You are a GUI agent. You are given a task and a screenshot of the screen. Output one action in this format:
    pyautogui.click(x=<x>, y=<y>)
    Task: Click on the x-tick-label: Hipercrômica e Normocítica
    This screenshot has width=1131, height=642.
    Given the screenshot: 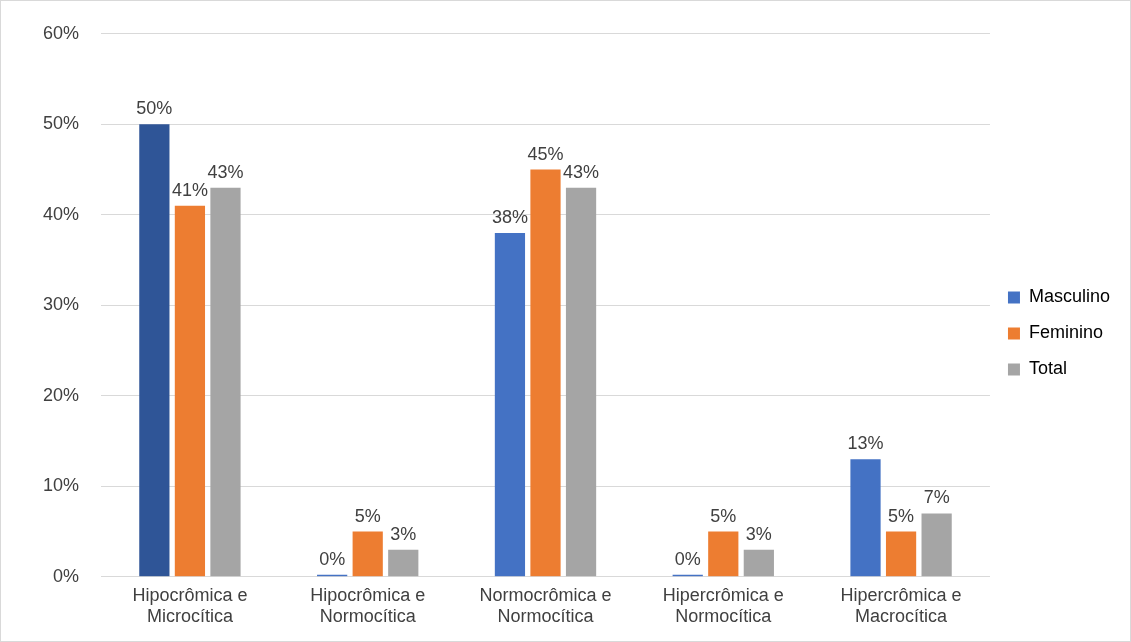 What is the action you would take?
    pyautogui.click(x=723, y=605)
    